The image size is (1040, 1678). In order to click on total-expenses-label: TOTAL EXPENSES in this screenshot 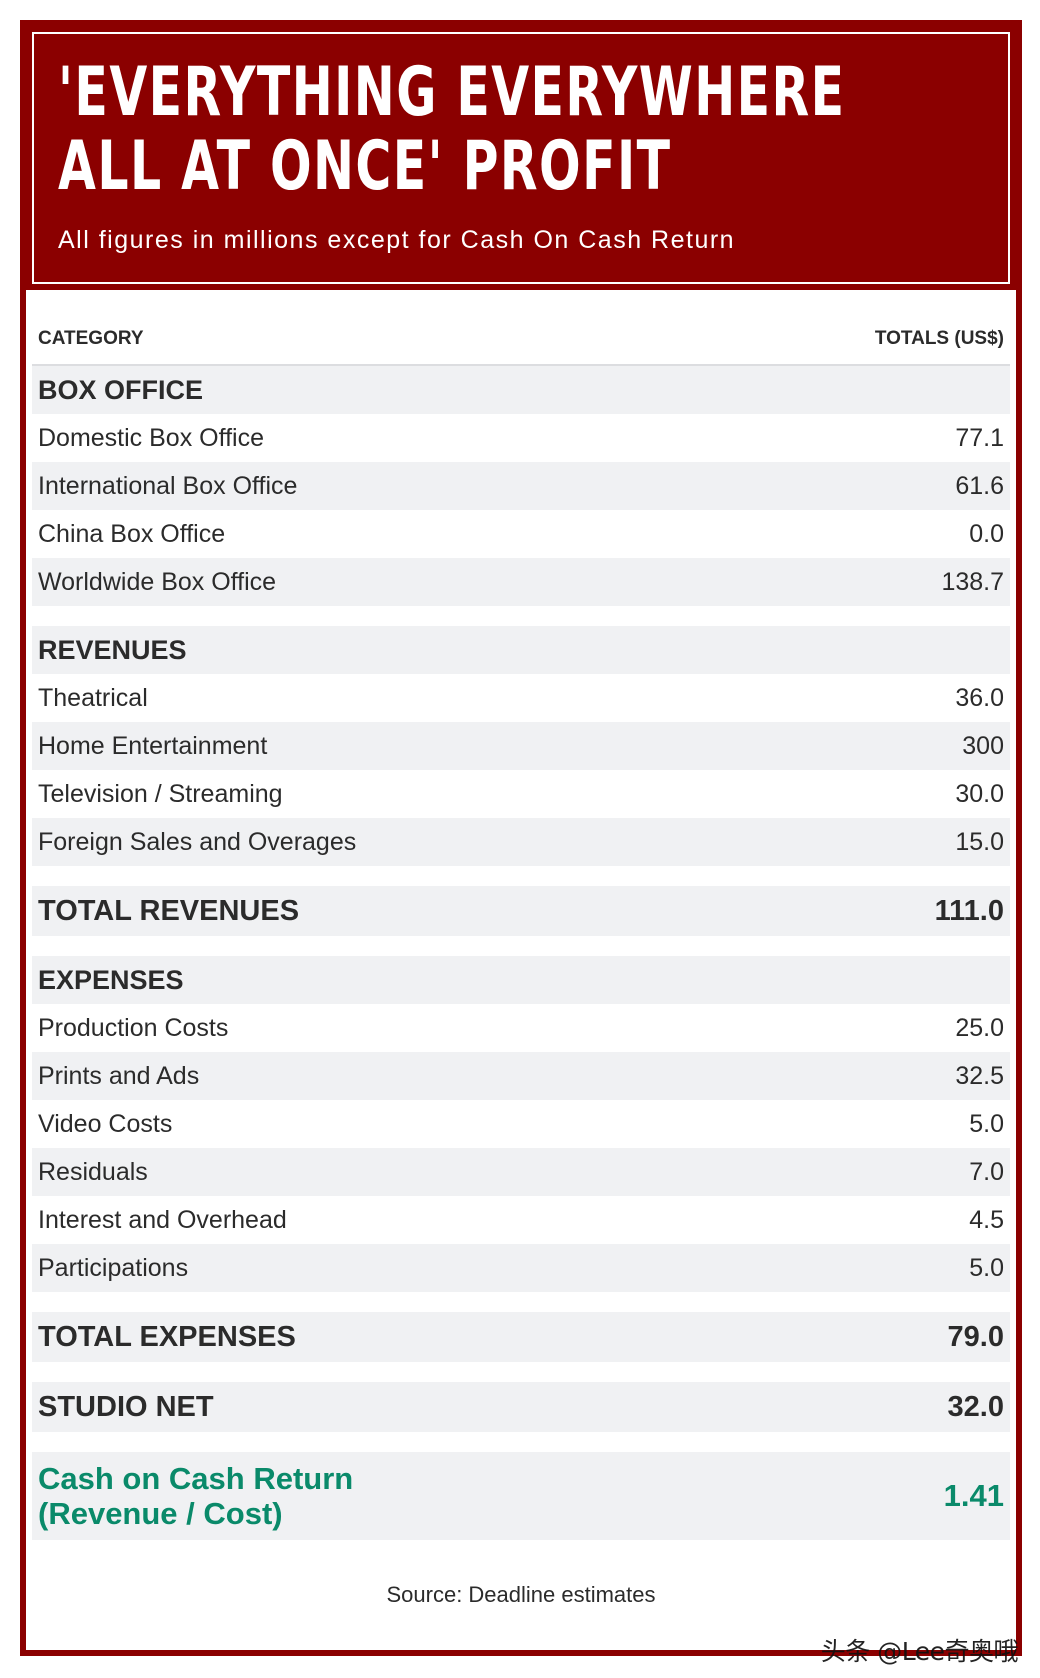, I will do `click(167, 1336)`.